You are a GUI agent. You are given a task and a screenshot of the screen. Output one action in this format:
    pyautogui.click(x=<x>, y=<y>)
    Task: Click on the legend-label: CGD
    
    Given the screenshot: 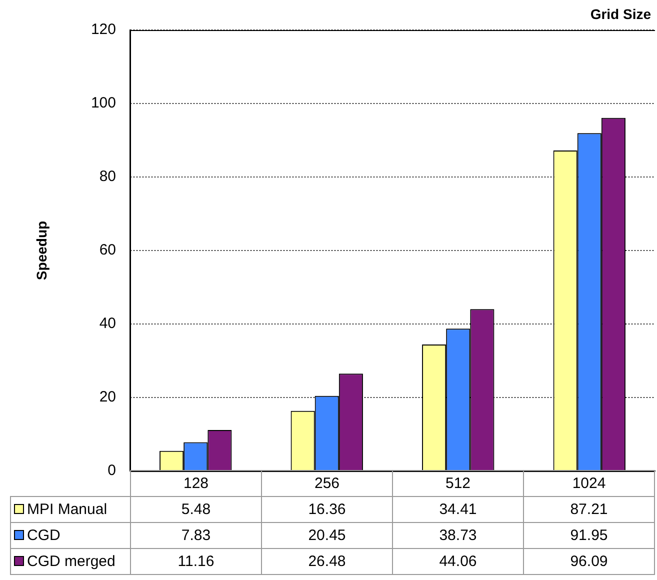 What is the action you would take?
    pyautogui.click(x=70, y=535)
    